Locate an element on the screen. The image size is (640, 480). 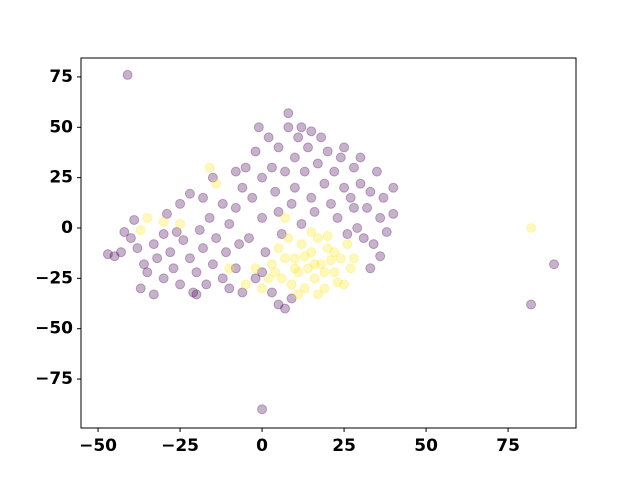
x-tick-label: 75 is located at coordinates (508, 446).